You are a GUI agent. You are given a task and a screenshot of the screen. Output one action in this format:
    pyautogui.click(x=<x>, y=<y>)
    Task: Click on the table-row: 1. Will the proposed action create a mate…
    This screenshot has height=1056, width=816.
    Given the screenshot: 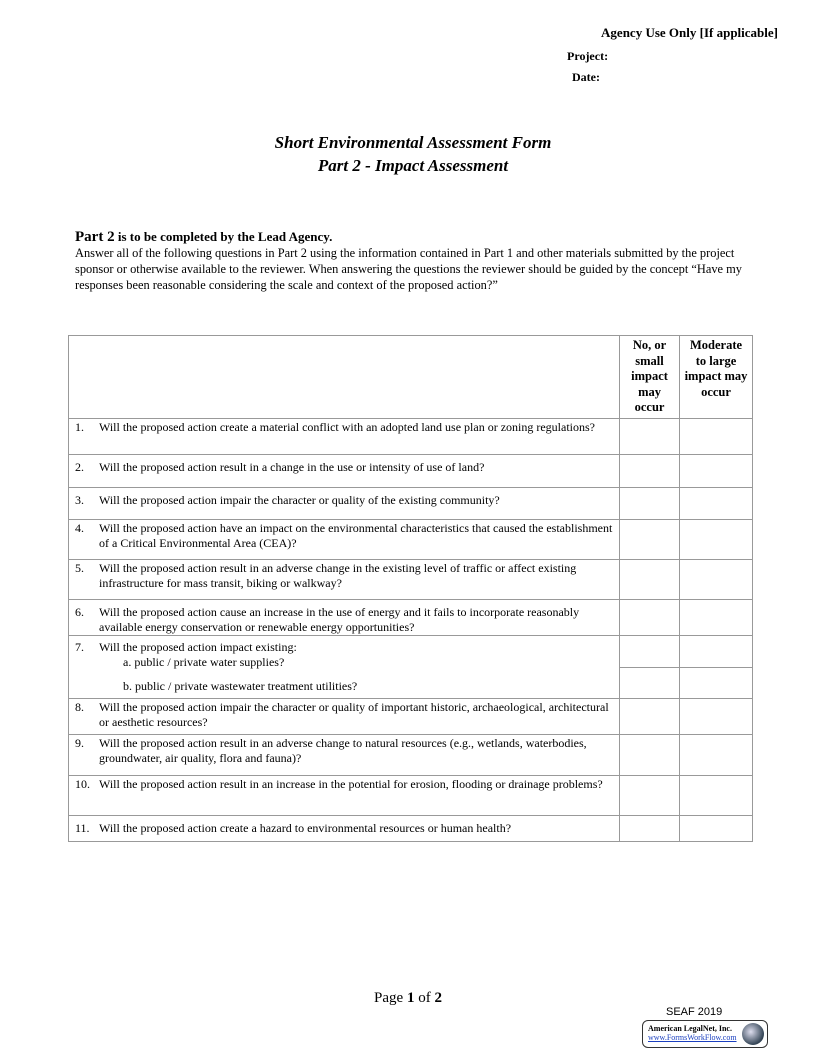 What is the action you would take?
    pyautogui.click(x=410, y=436)
    